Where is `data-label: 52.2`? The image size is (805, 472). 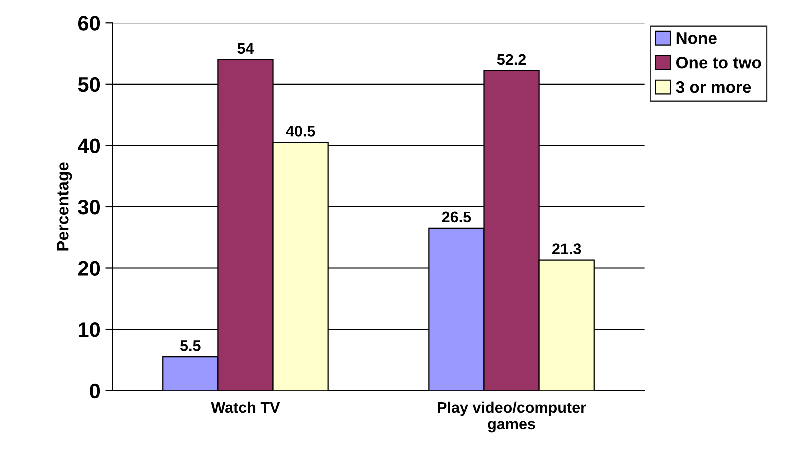 data-label: 52.2 is located at coordinates (511, 60).